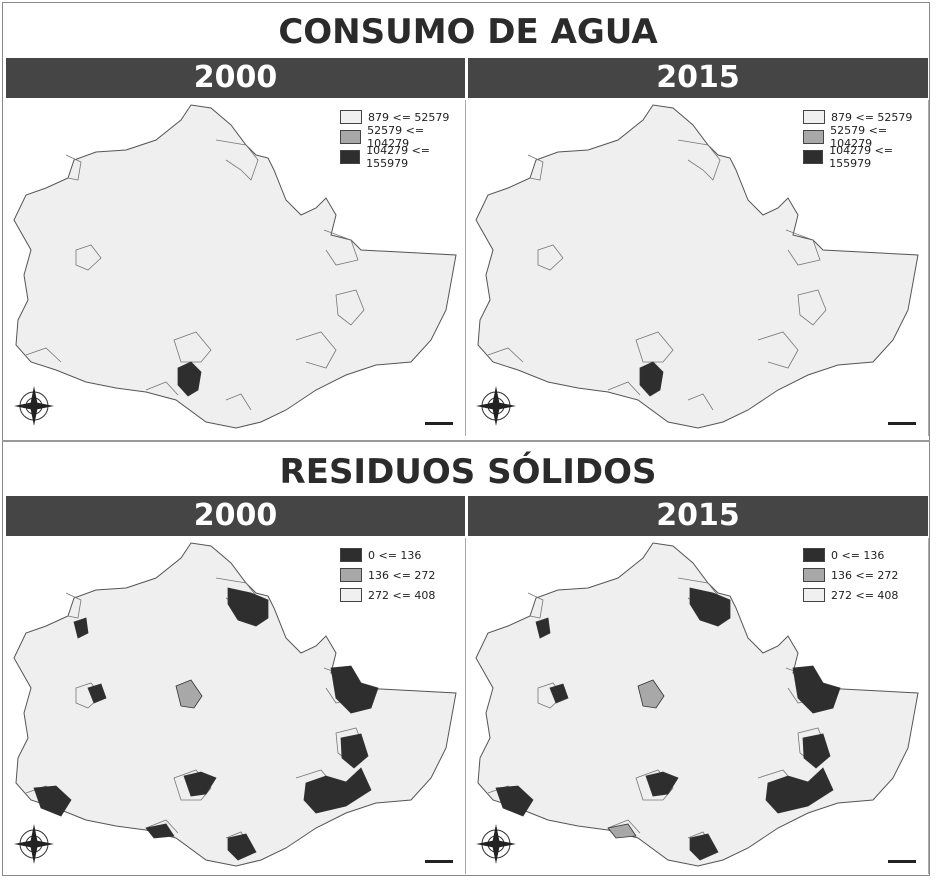 This screenshot has height=882, width=936. What do you see at coordinates (466, 441) in the screenshot?
I see `section-divider` at bounding box center [466, 441].